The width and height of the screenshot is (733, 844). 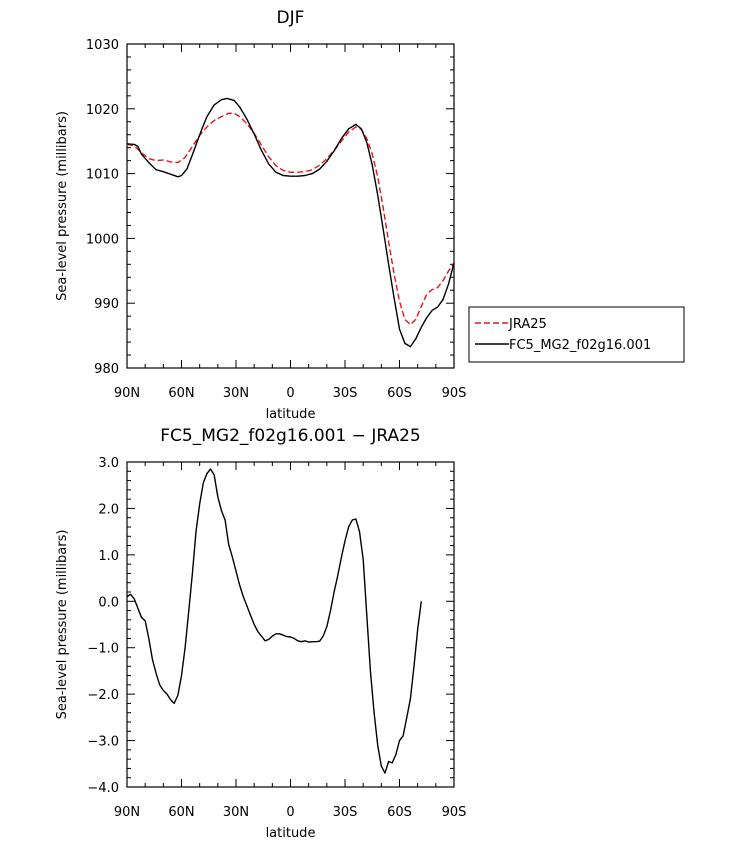 What do you see at coordinates (102, 110) in the screenshot?
I see `y-tick-label: 1020` at bounding box center [102, 110].